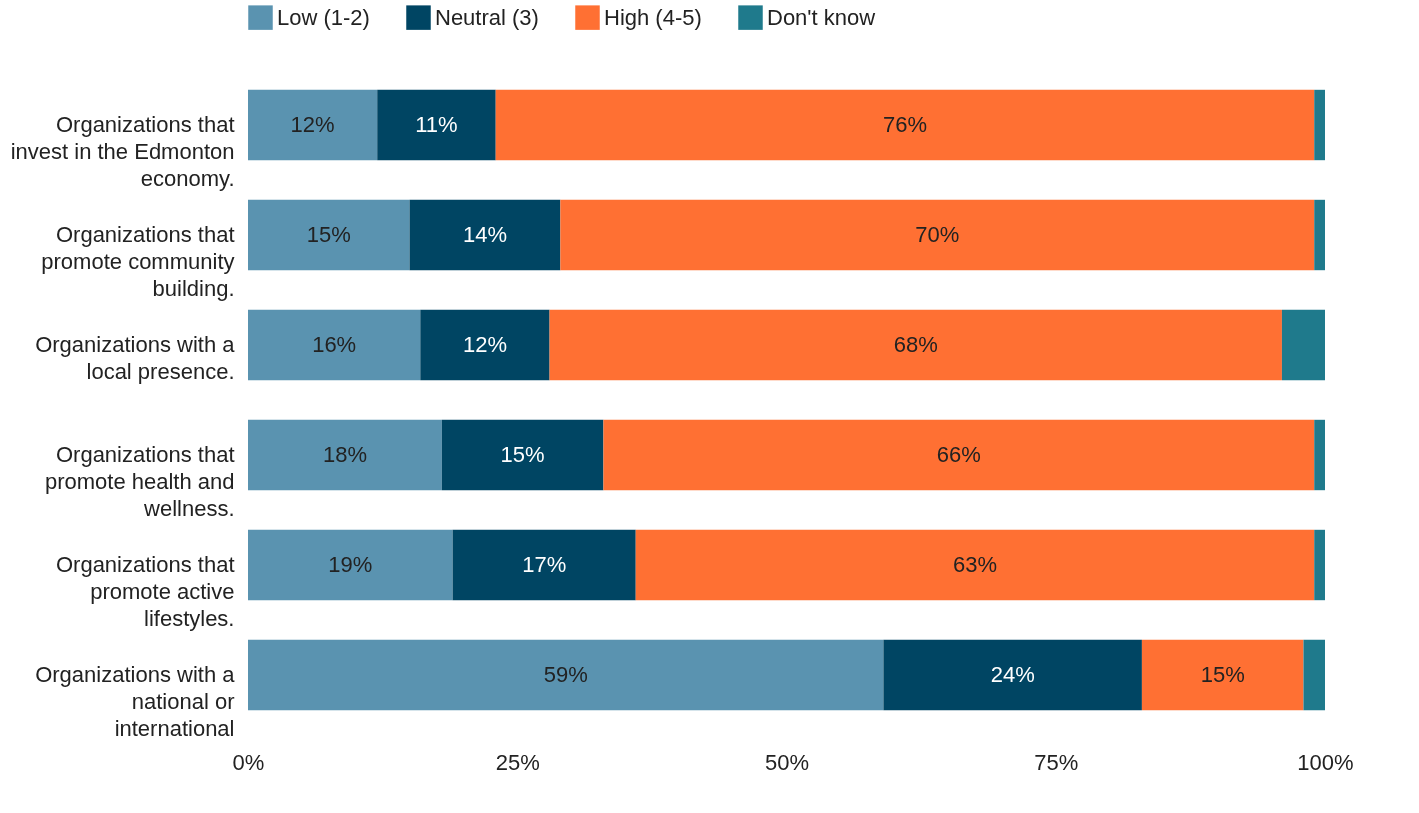 The image size is (1419, 813). What do you see at coordinates (787, 762) in the screenshot?
I see `x-tick-label: 50%` at bounding box center [787, 762].